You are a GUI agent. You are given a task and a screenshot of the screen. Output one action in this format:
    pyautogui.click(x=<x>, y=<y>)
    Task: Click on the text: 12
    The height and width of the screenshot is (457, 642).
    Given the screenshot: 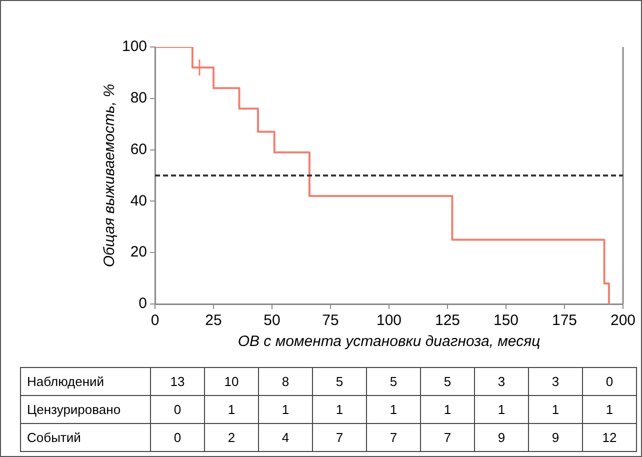 What is the action you would take?
    pyautogui.click(x=609, y=438)
    